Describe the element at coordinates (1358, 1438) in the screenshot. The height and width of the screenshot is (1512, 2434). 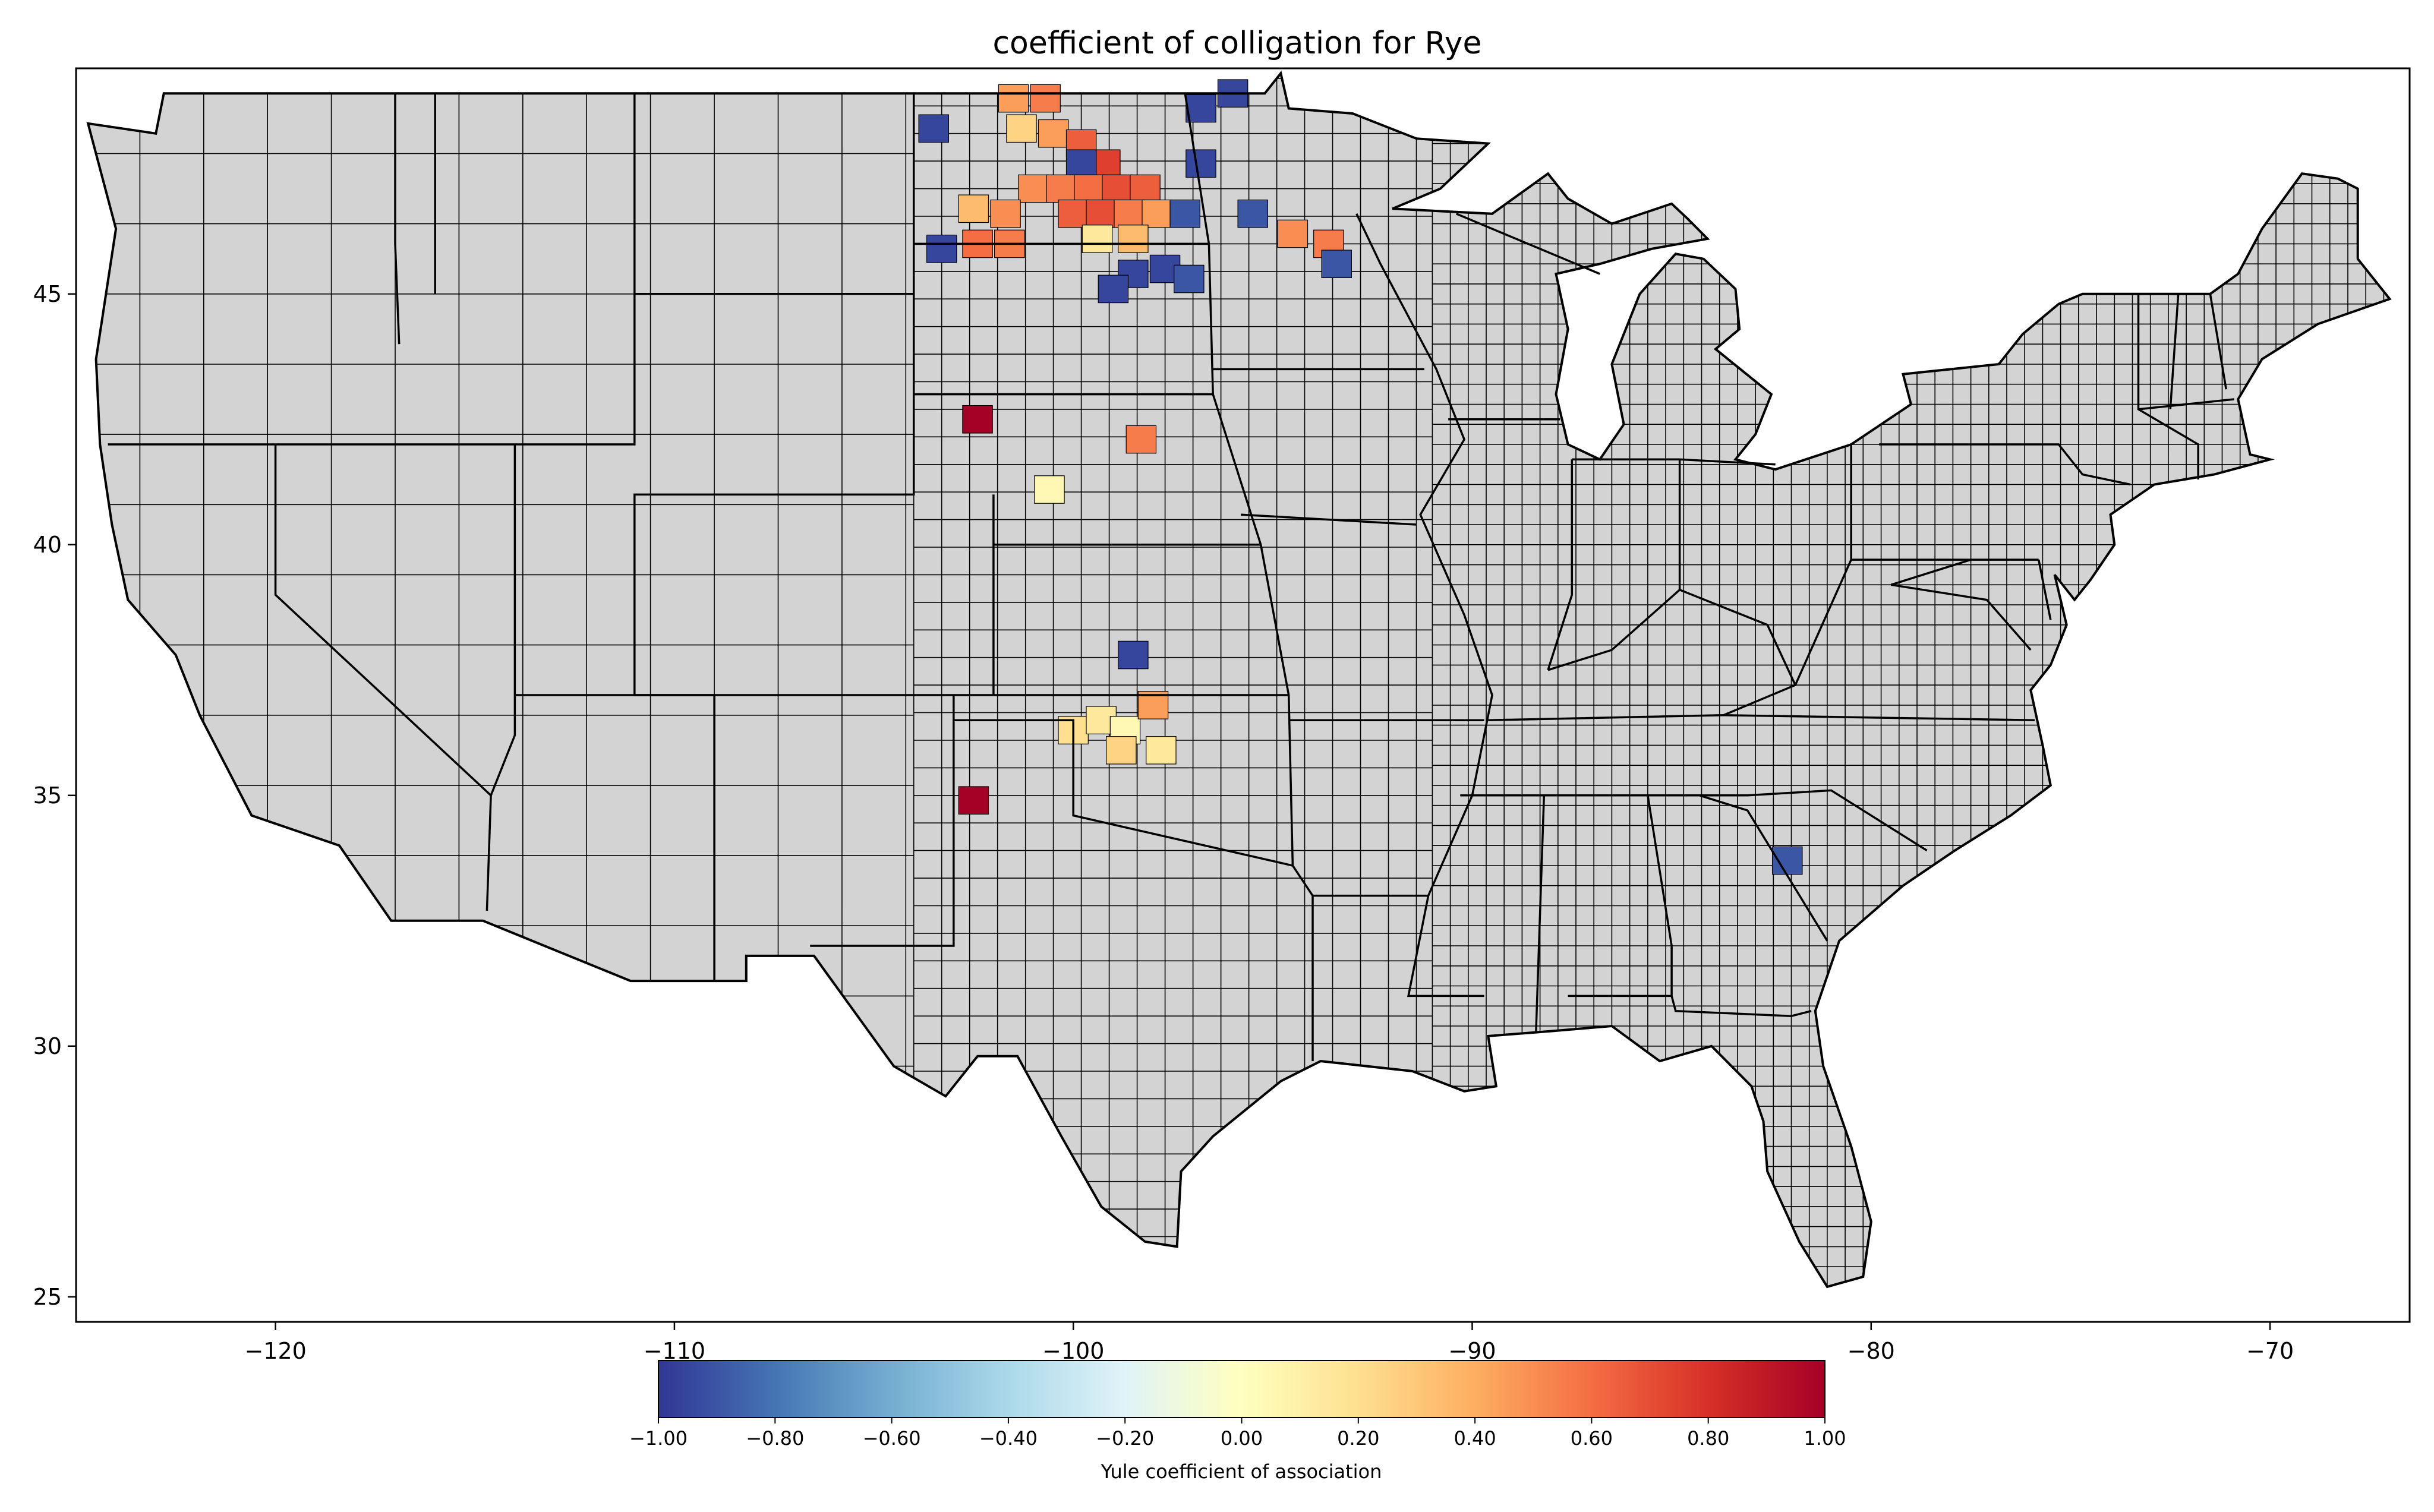
I see `colorbar-tick-label: 0.20` at that location.